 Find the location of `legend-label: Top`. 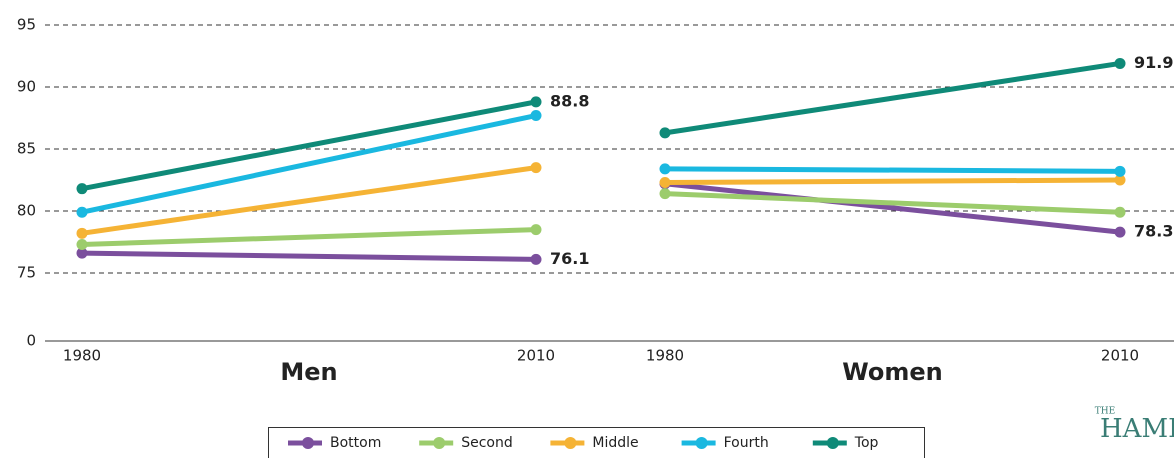

legend-label: Top is located at coordinates (866, 443).